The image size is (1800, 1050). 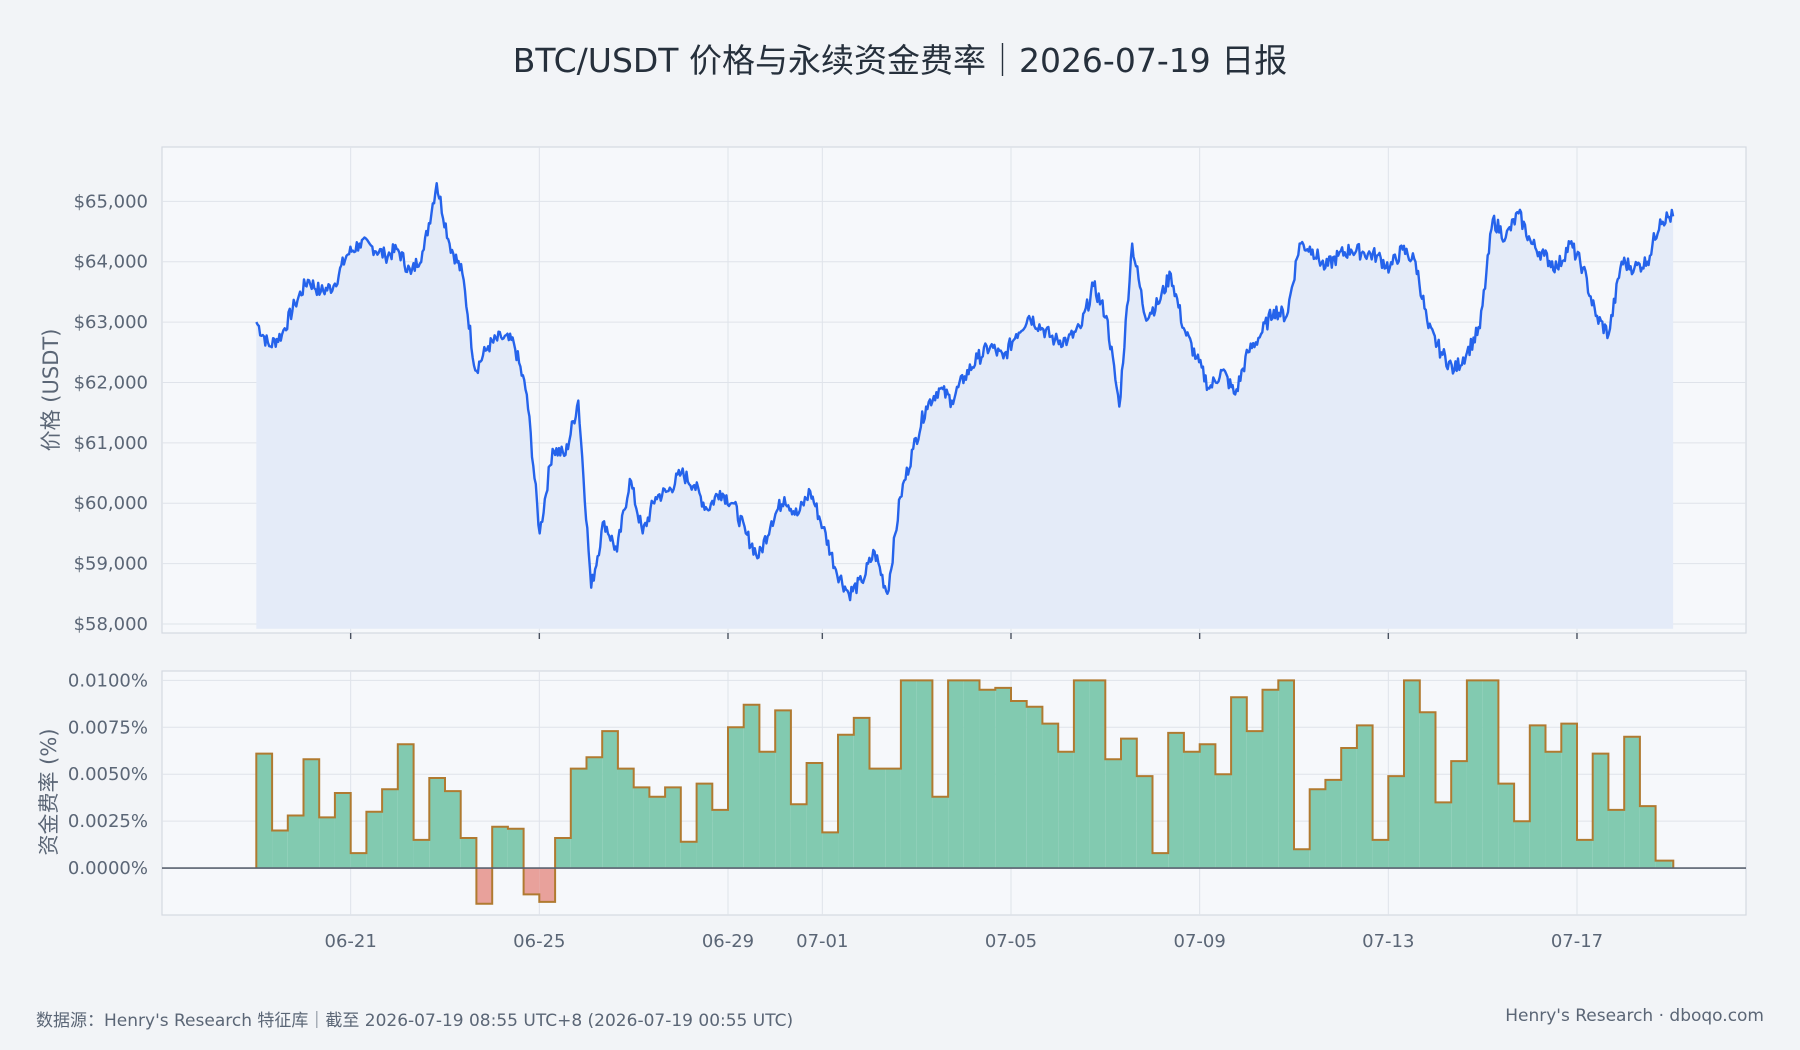 What do you see at coordinates (1634, 1016) in the screenshot?
I see `brand-credit: Henry's Research · dboqo.com` at bounding box center [1634, 1016].